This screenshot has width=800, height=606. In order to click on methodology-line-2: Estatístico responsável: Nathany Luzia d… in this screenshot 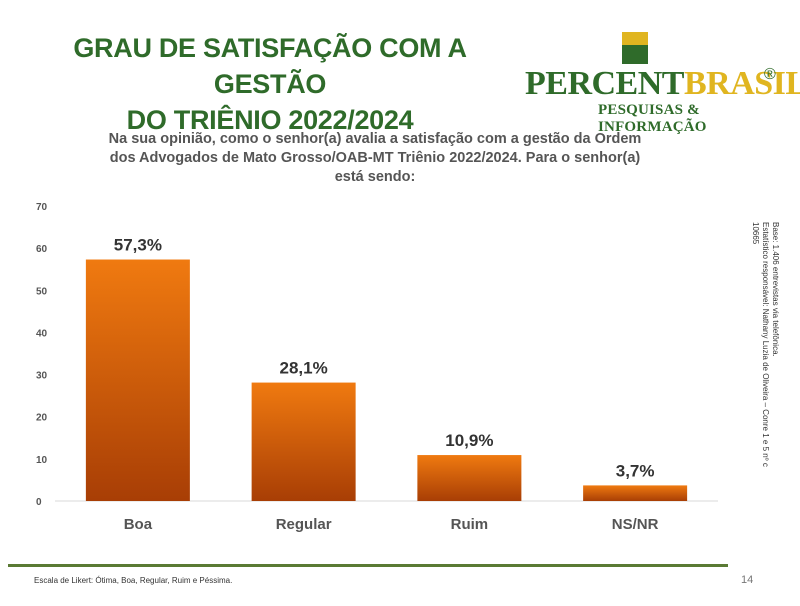, I will do `click(760, 344)`.